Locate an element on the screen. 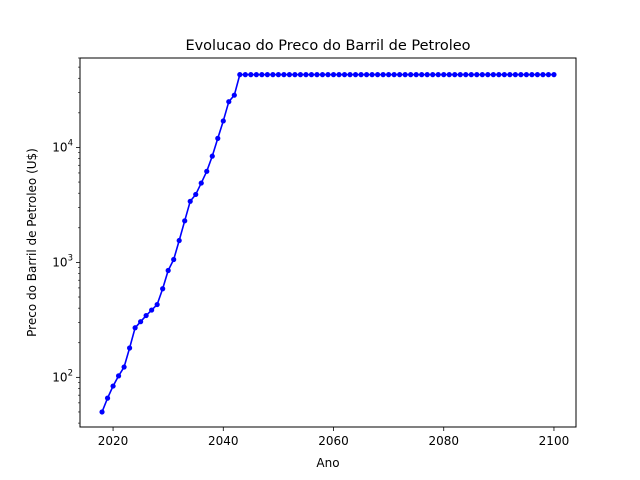  y-tick-label: 10³ is located at coordinates (62, 261).